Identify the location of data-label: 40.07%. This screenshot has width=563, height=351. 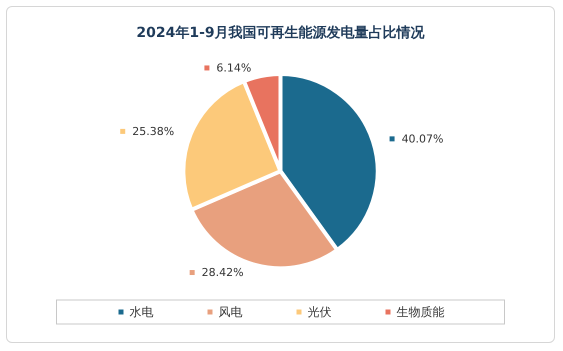
(419, 139).